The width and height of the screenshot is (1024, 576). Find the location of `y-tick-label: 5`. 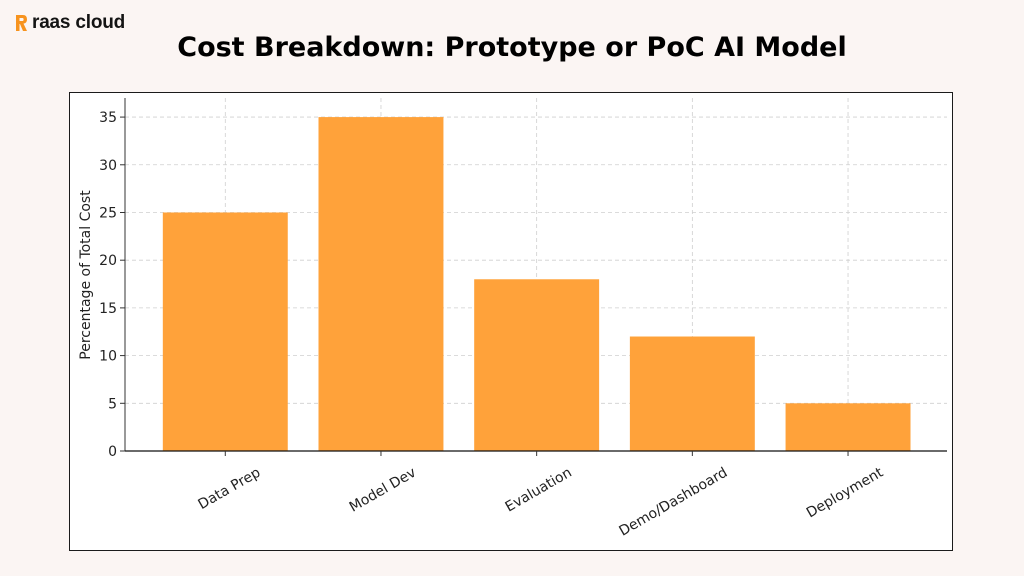

y-tick-label: 5 is located at coordinates (112, 404).